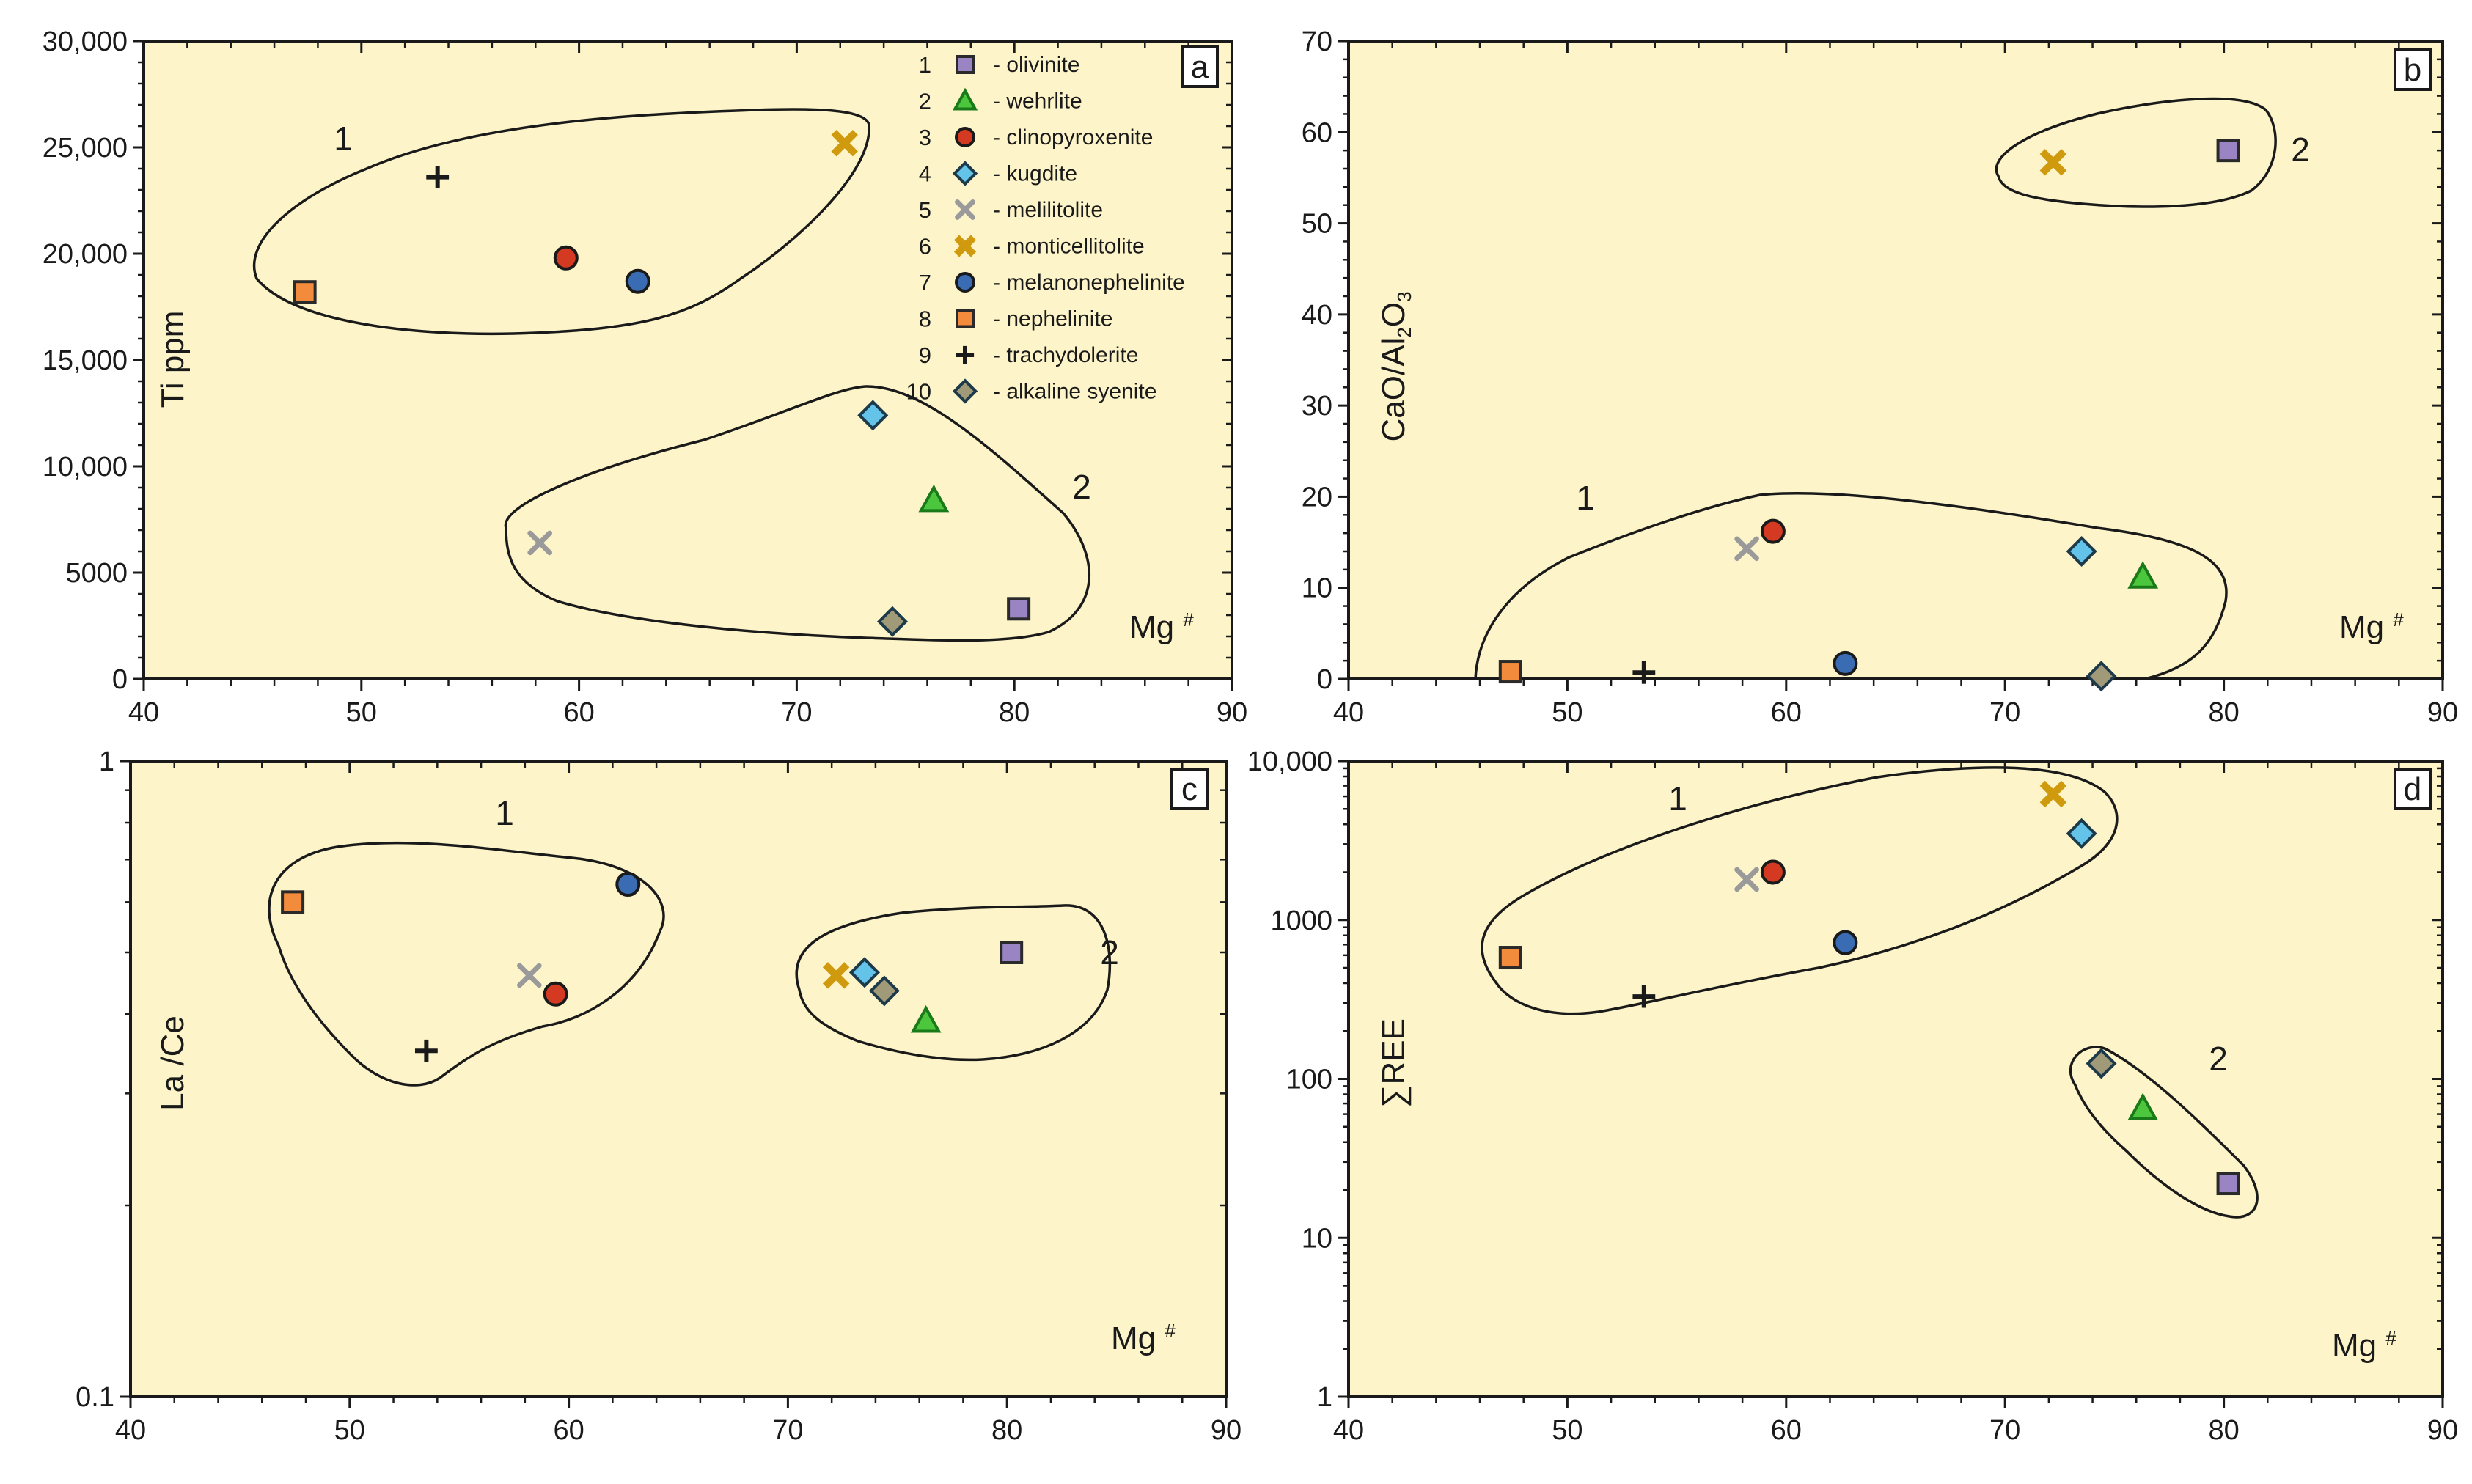  I want to click on legend-marker-olivinite, so click(966, 64).